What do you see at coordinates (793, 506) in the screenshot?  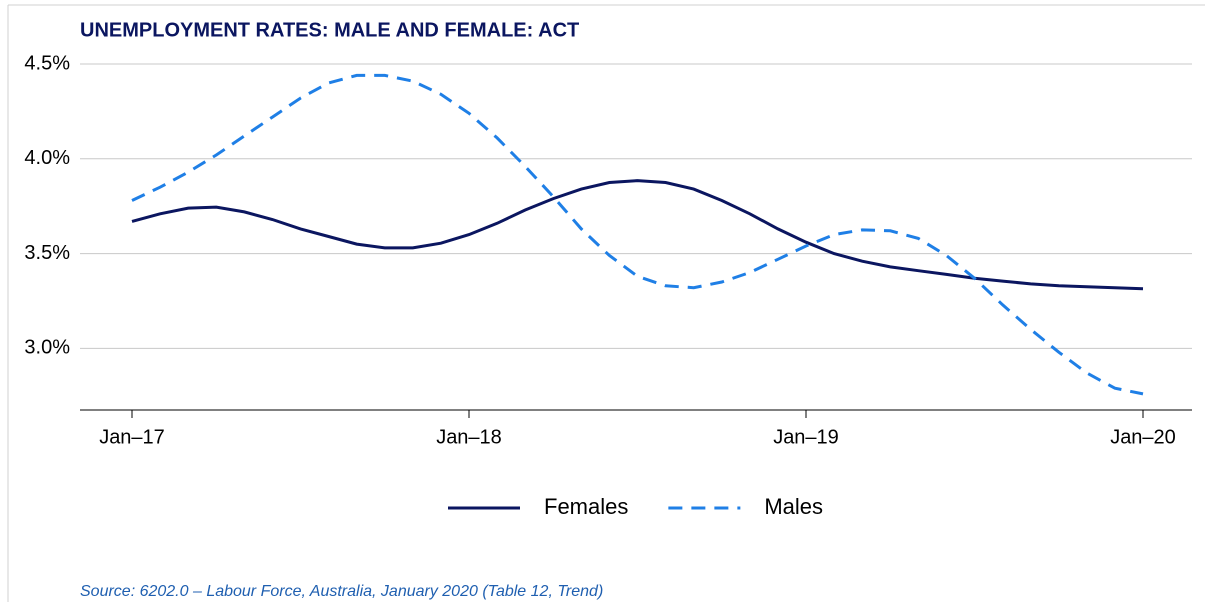 I see `legend-label: Males` at bounding box center [793, 506].